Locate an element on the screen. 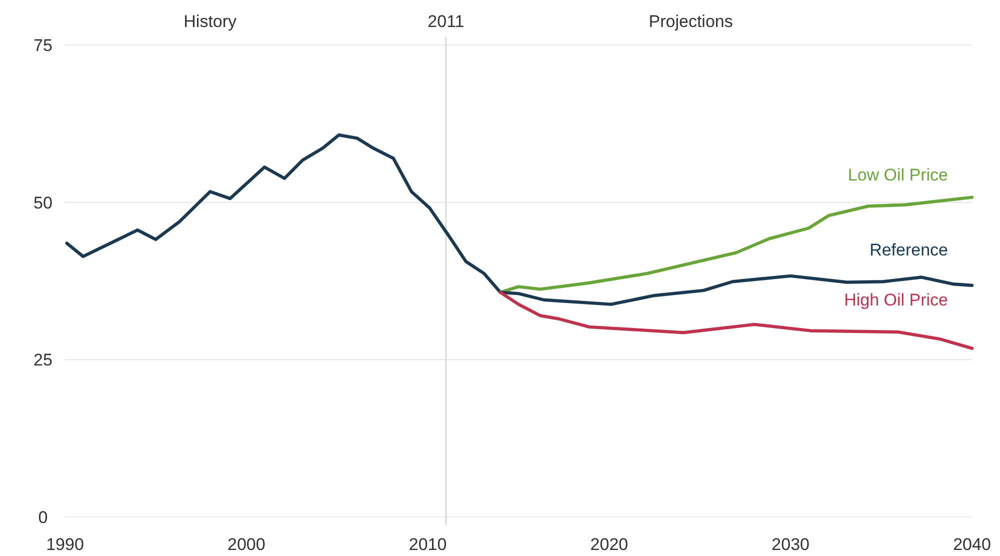 This screenshot has width=1000, height=556. x-tick-label: 2040 is located at coordinates (972, 544).